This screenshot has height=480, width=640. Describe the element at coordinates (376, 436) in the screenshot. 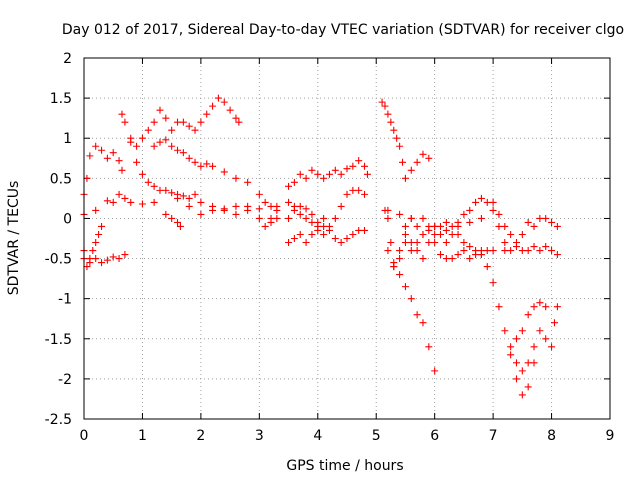

I see `x-tick-label: 5` at that location.